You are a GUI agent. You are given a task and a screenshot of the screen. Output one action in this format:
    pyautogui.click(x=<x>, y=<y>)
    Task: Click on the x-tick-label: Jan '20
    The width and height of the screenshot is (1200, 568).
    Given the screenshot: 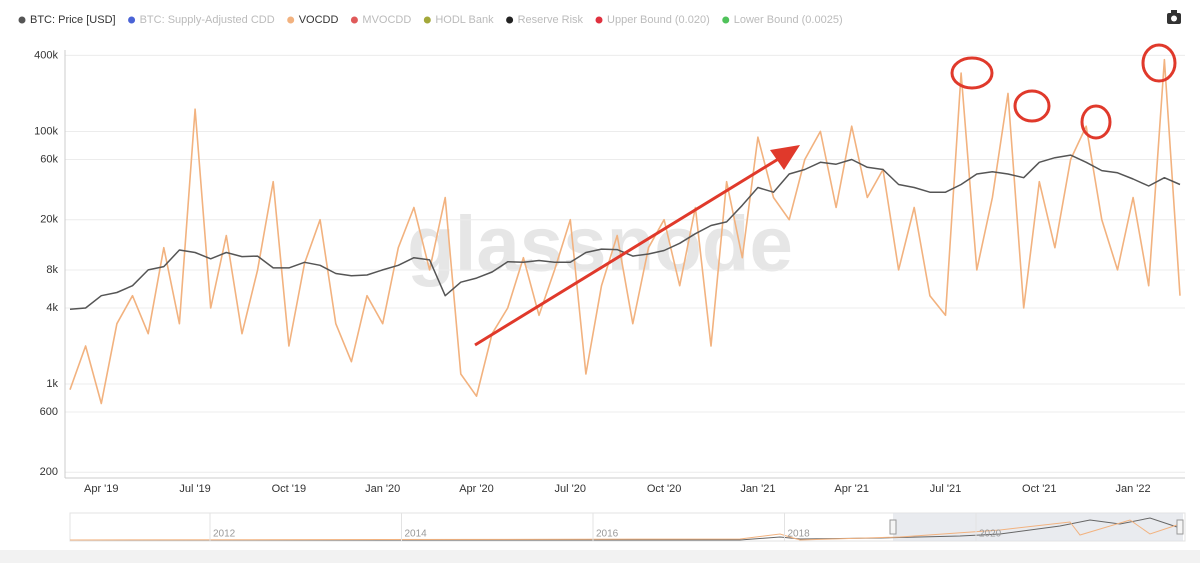 What is the action you would take?
    pyautogui.click(x=382, y=489)
    